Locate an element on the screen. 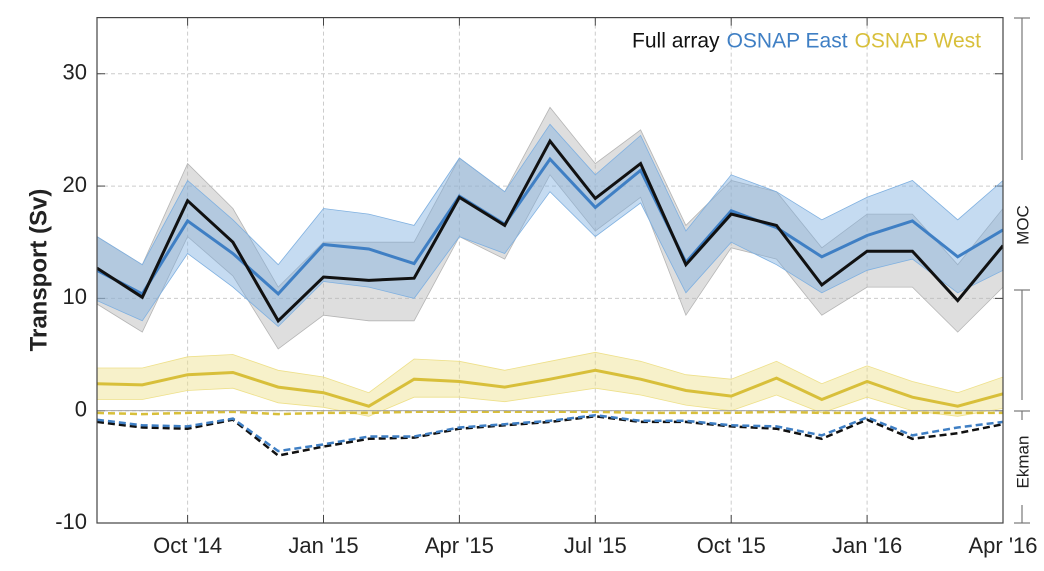 The width and height of the screenshot is (1044, 571). y-tick-label: 10 is located at coordinates (75, 296).